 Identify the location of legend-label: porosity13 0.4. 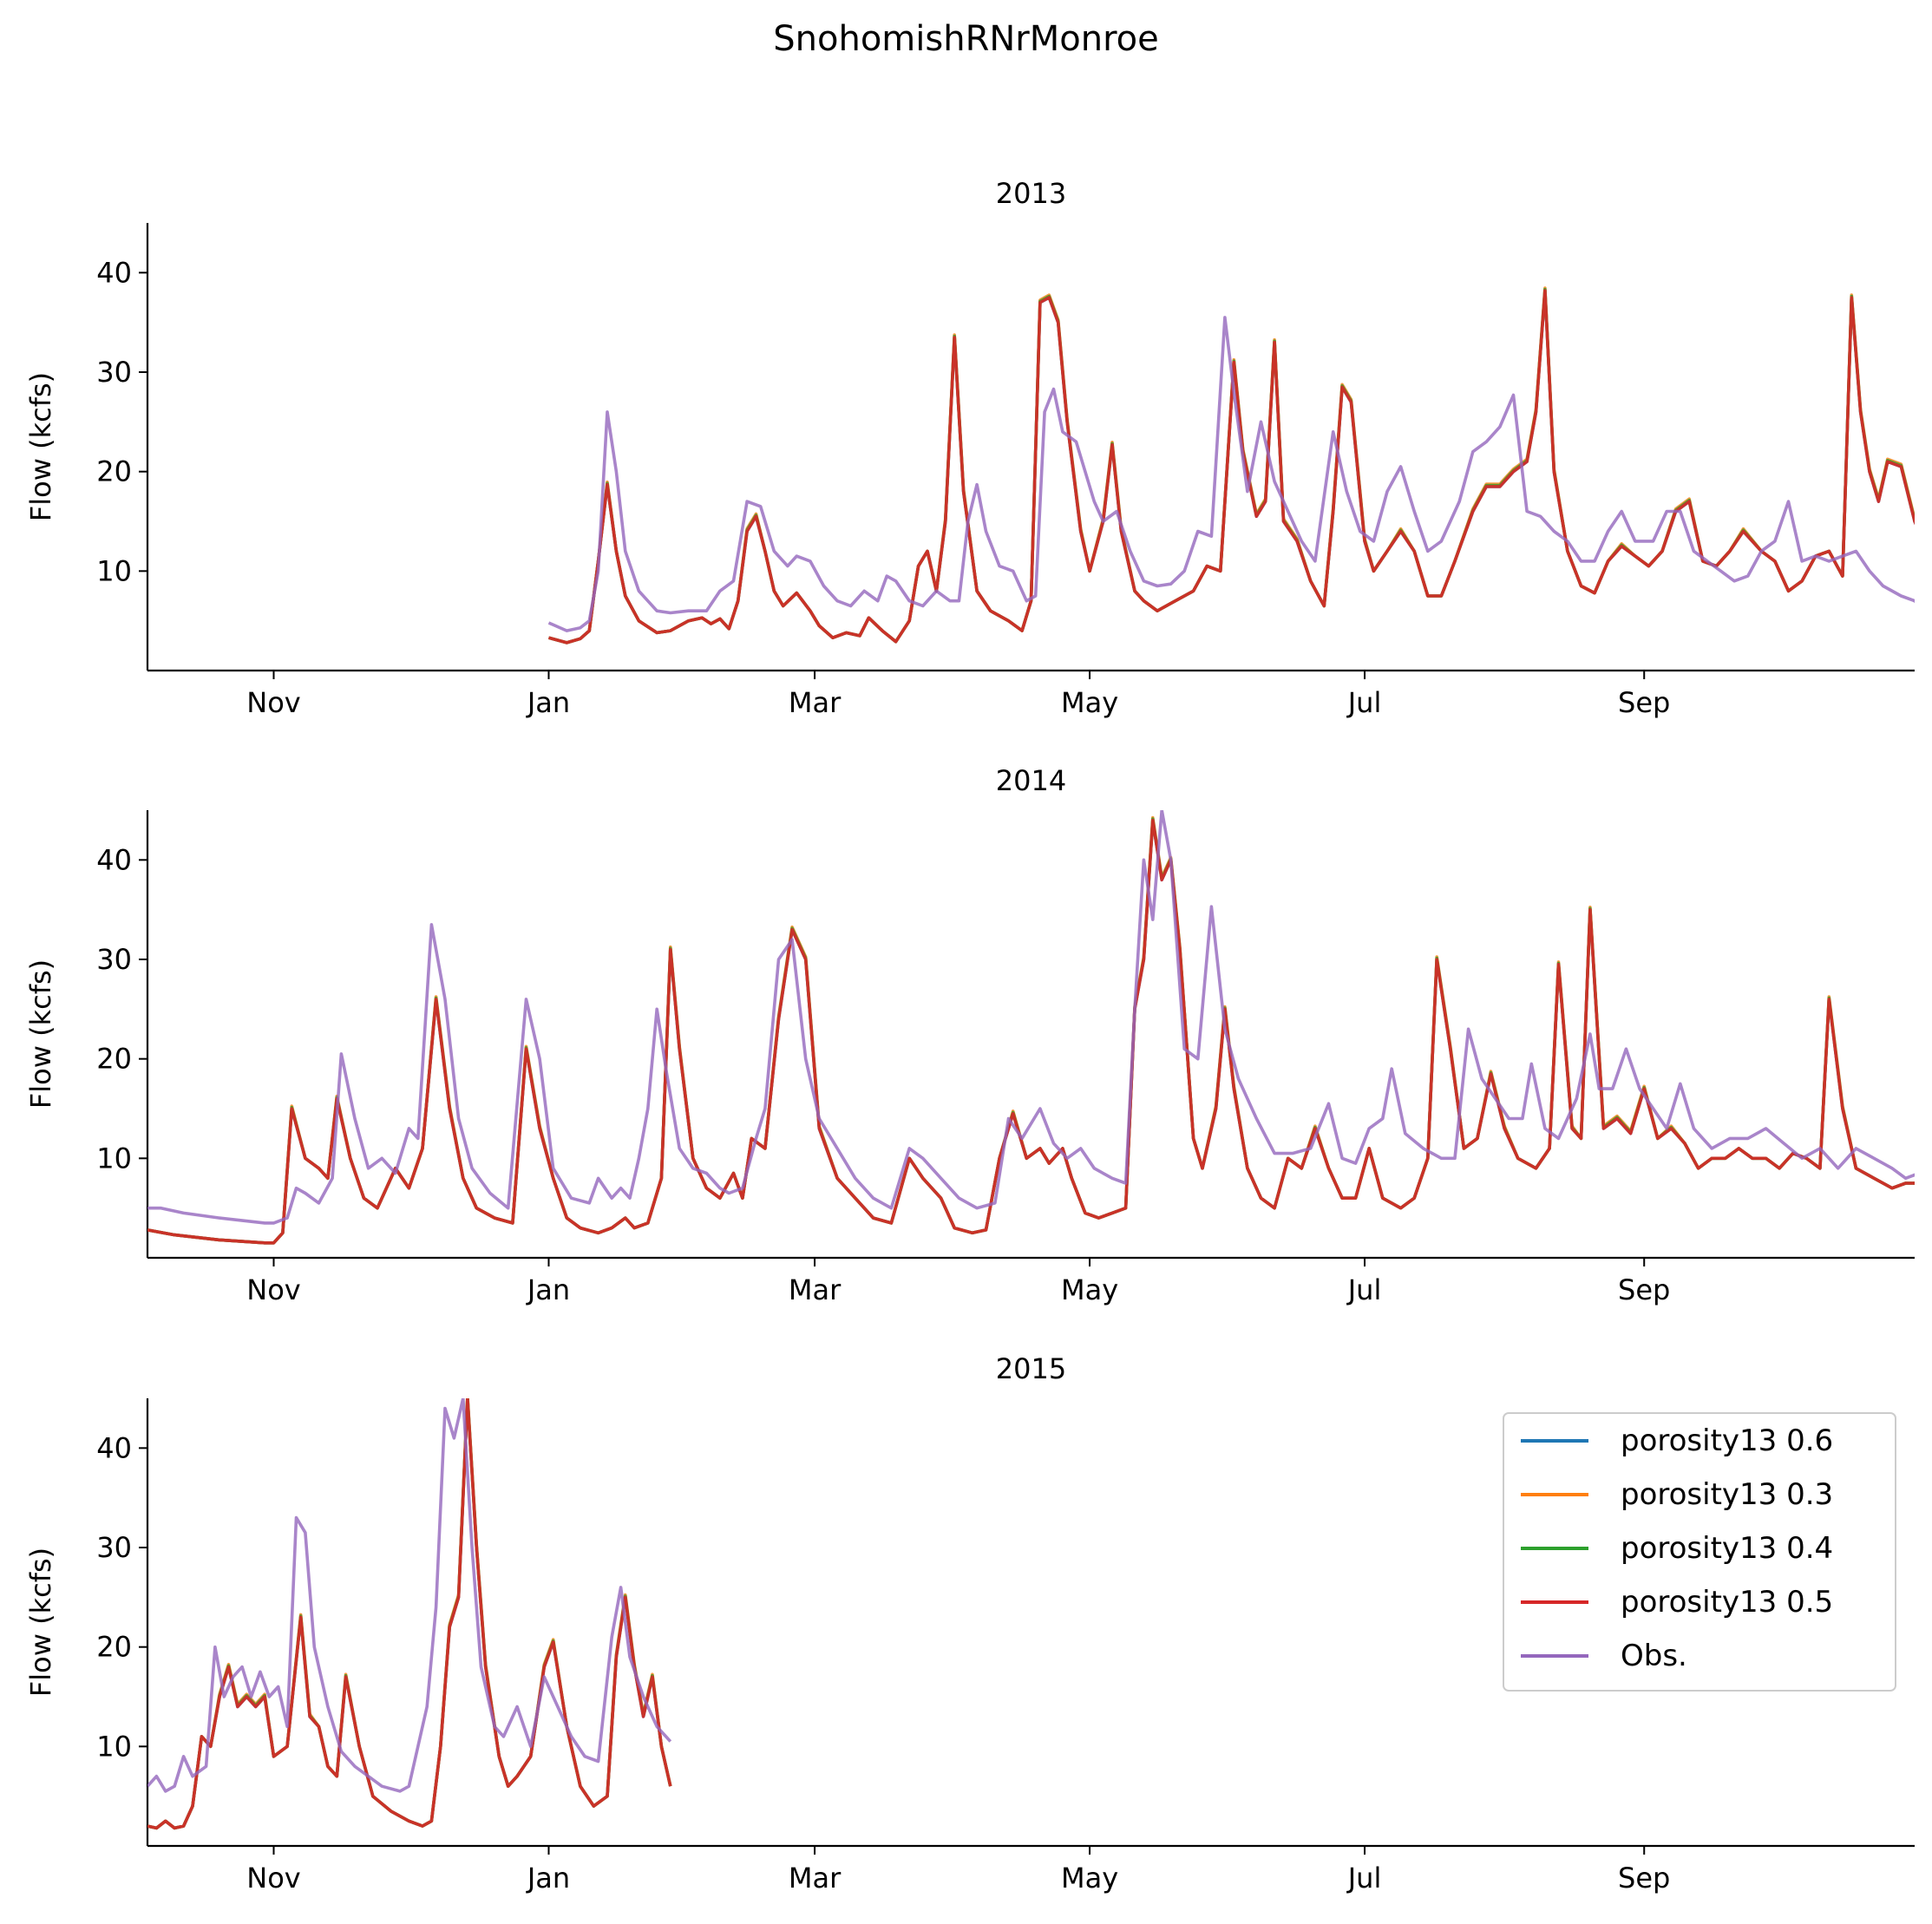
(1727, 1548).